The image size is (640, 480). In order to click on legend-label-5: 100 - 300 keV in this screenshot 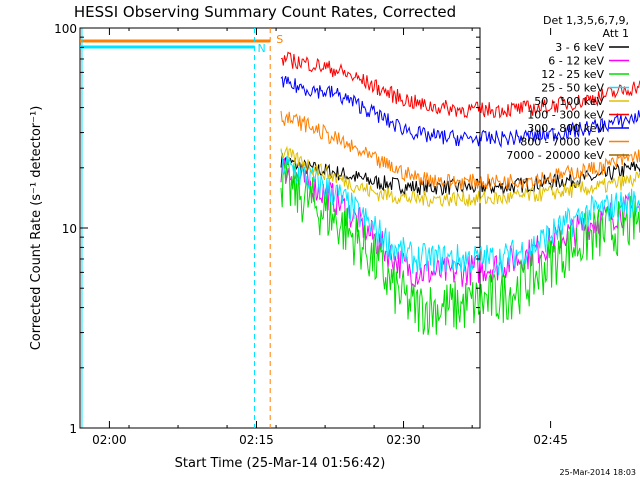, I will do `click(565, 115)`.